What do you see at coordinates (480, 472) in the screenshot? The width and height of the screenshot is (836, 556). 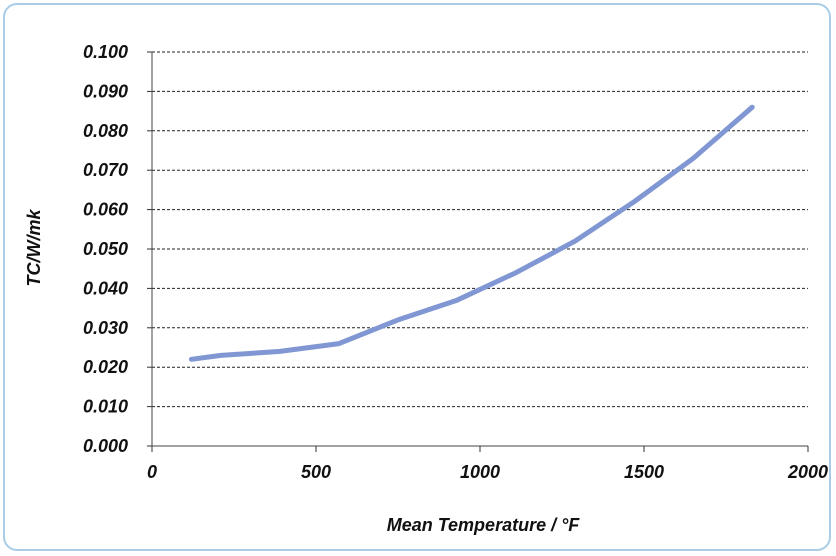 I see `x-tick-label: 1000` at bounding box center [480, 472].